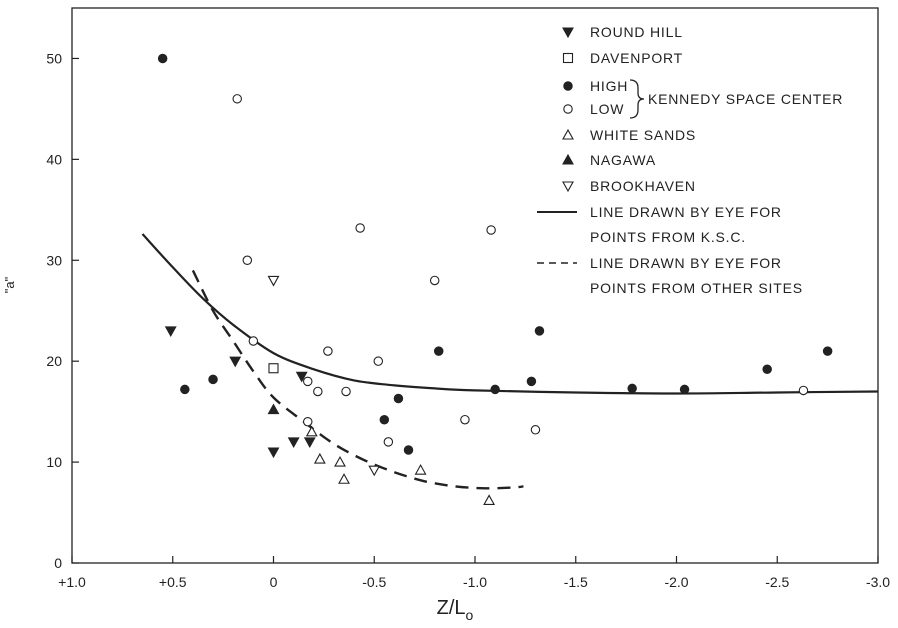 Image resolution: width=898 pixels, height=628 pixels. I want to click on legend-label-low: LOW, so click(607, 109).